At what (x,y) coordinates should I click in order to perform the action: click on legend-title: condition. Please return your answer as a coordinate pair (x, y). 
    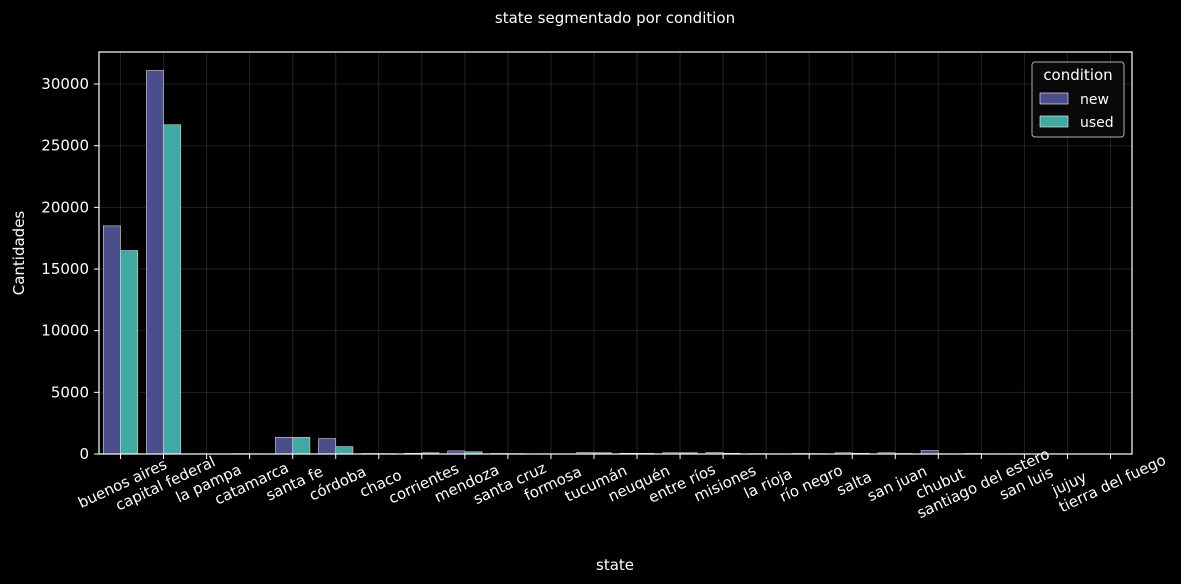
    Looking at the image, I should click on (1077, 75).